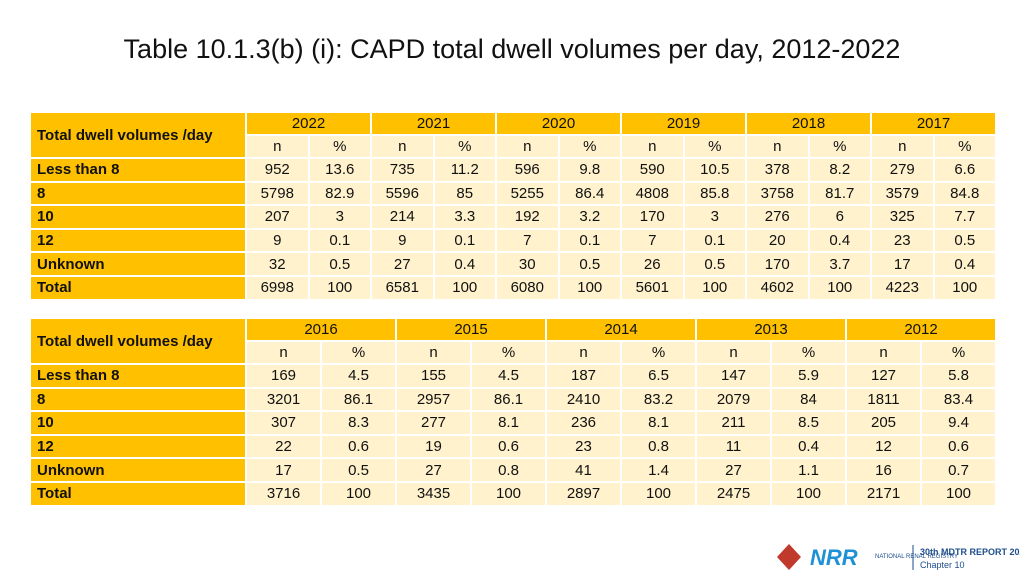 This screenshot has height=579, width=1024. I want to click on data-cell: 11.2, so click(464, 170).